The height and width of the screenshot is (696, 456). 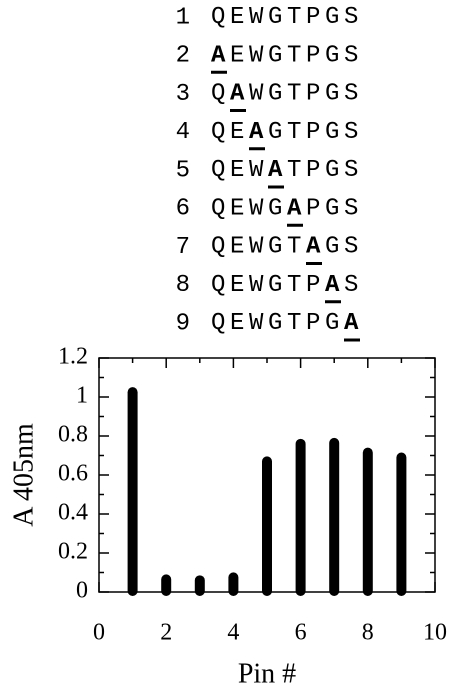 I want to click on sequence: QEWGTAGS, so click(x=287, y=247).